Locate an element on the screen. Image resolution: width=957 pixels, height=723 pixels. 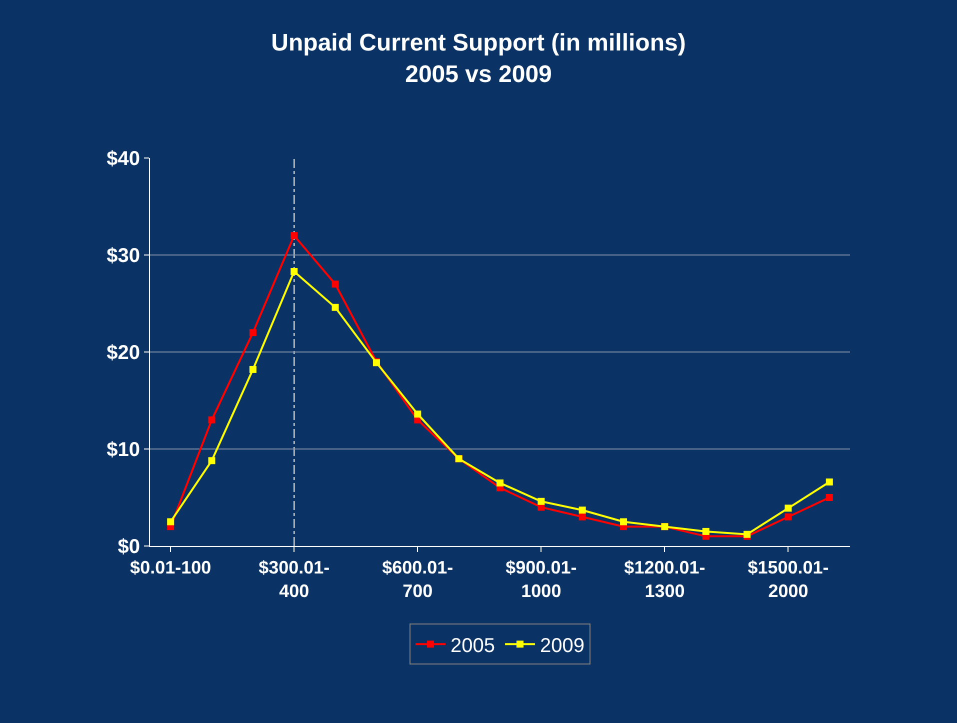
x-tick-label: $1500.01- 2000 is located at coordinates (788, 579).